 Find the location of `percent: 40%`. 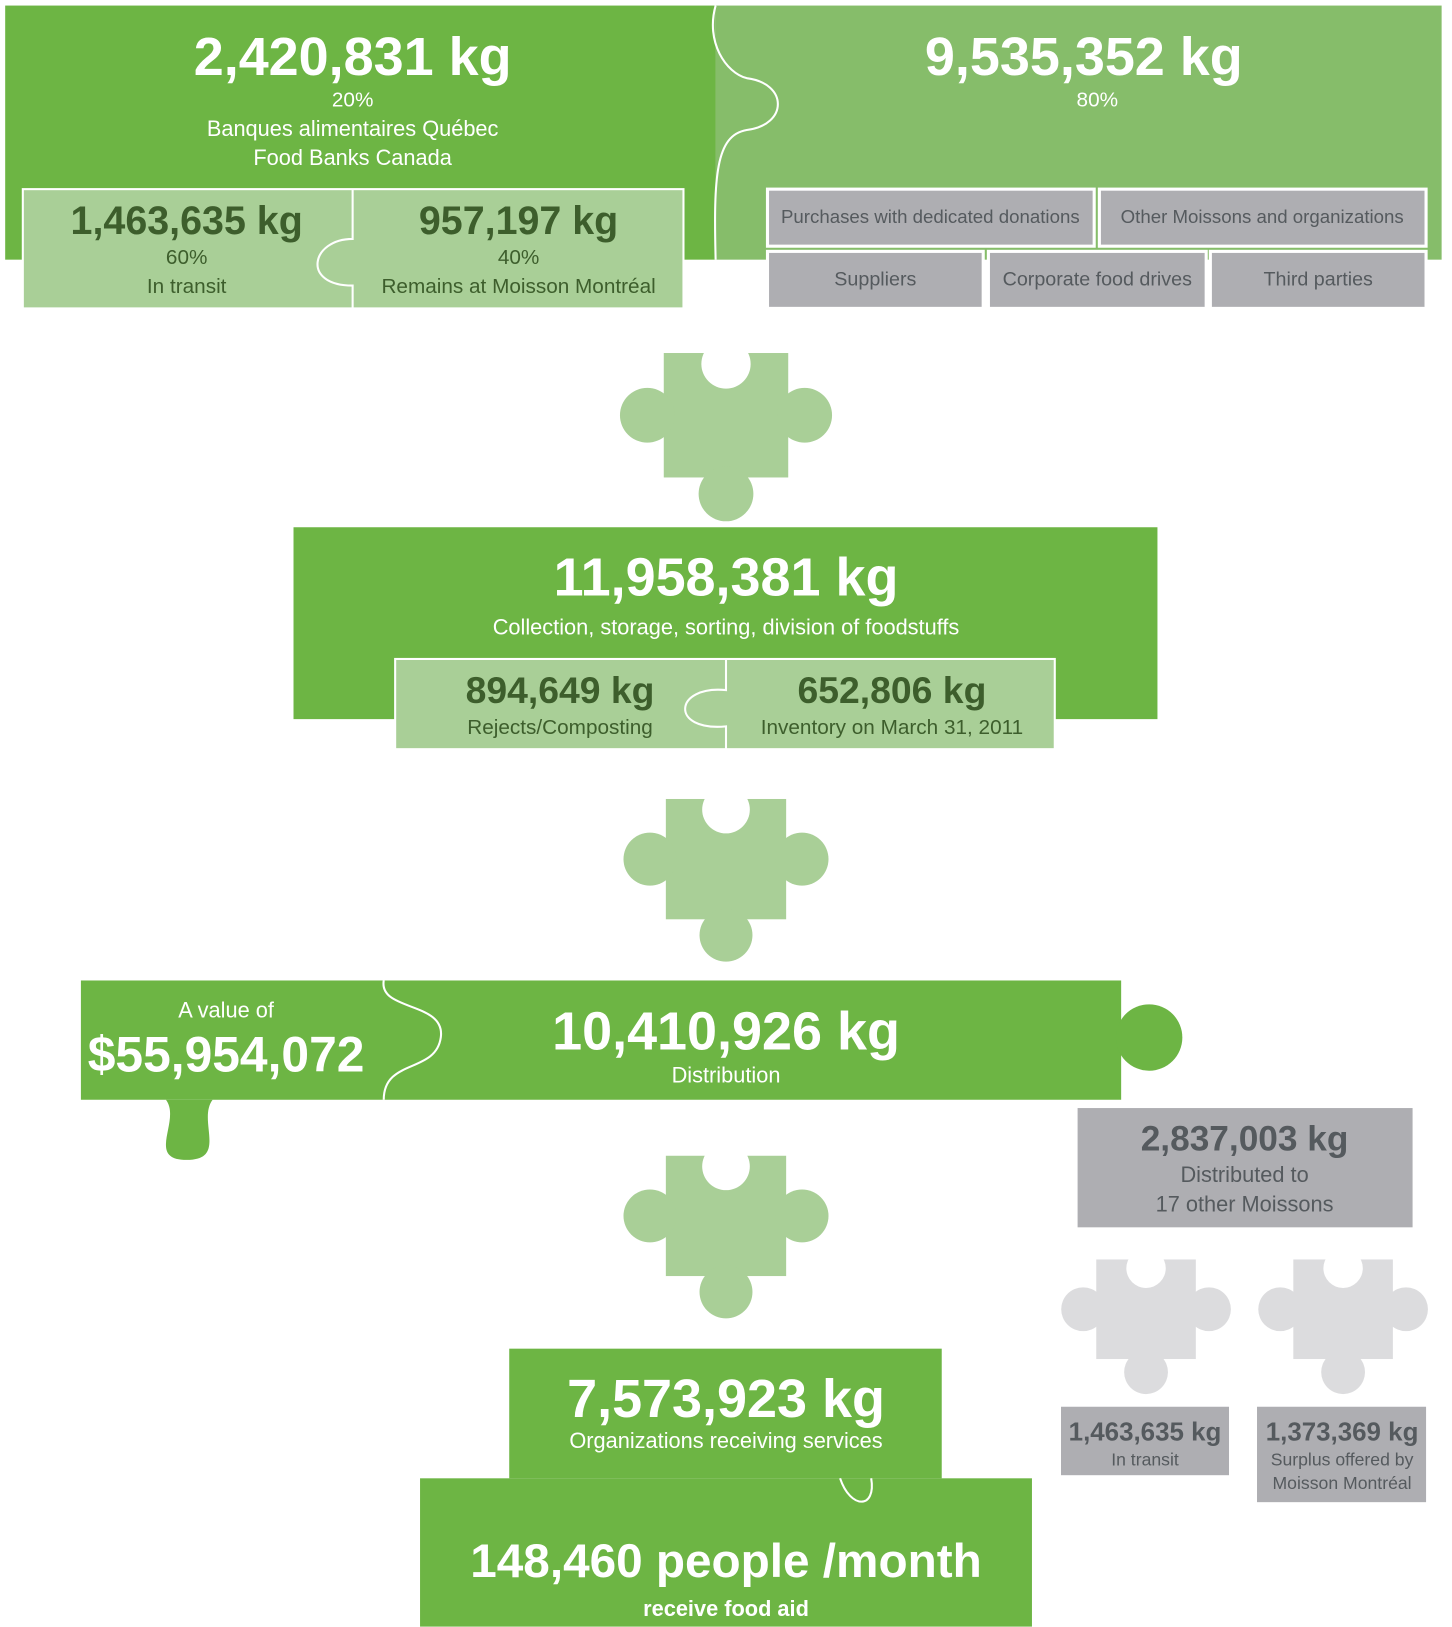

percent: 40% is located at coordinates (519, 257).